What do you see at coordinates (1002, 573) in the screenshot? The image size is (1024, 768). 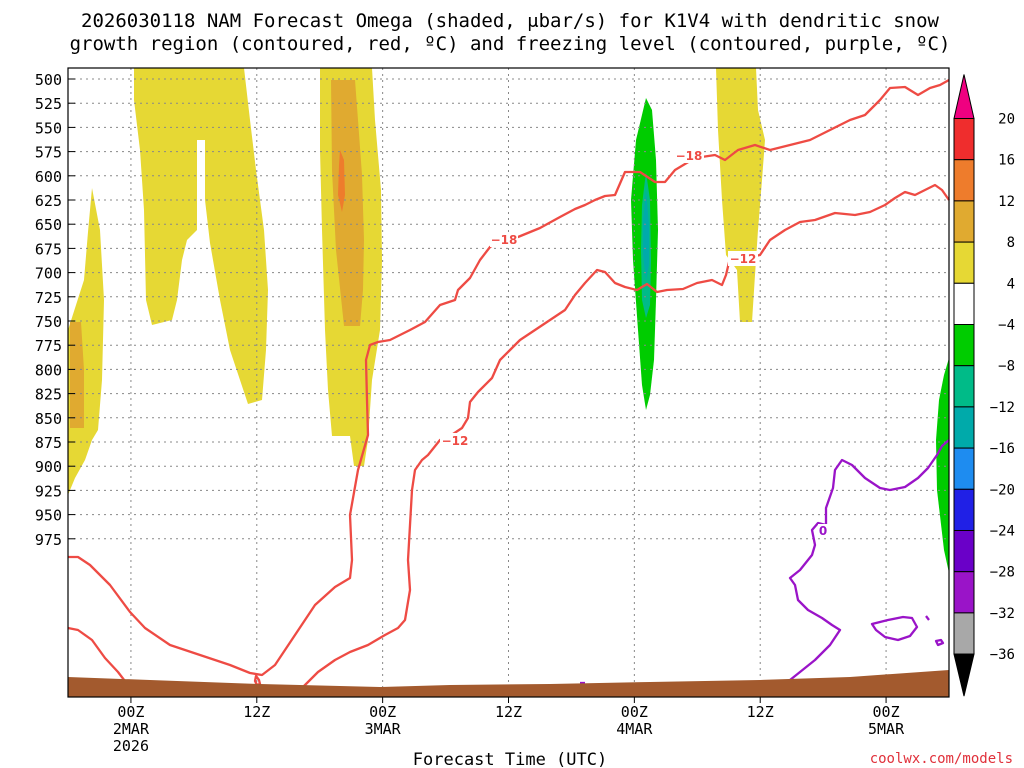 I see `colorbar-label: −28` at bounding box center [1002, 573].